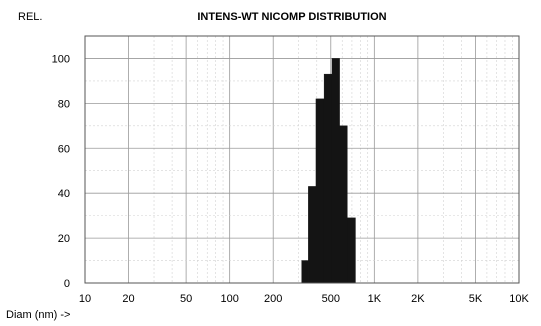 This screenshot has height=326, width=541. What do you see at coordinates (128, 299) in the screenshot?
I see `x-tick-label: 20` at bounding box center [128, 299].